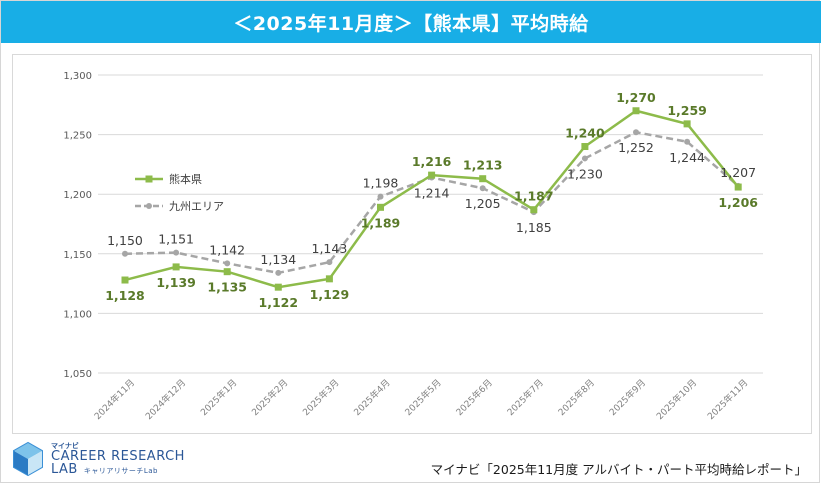 The image size is (822, 485). What do you see at coordinates (636, 97) in the screenshot?
I see `data-label-kumamoto: 1,270` at bounding box center [636, 97].